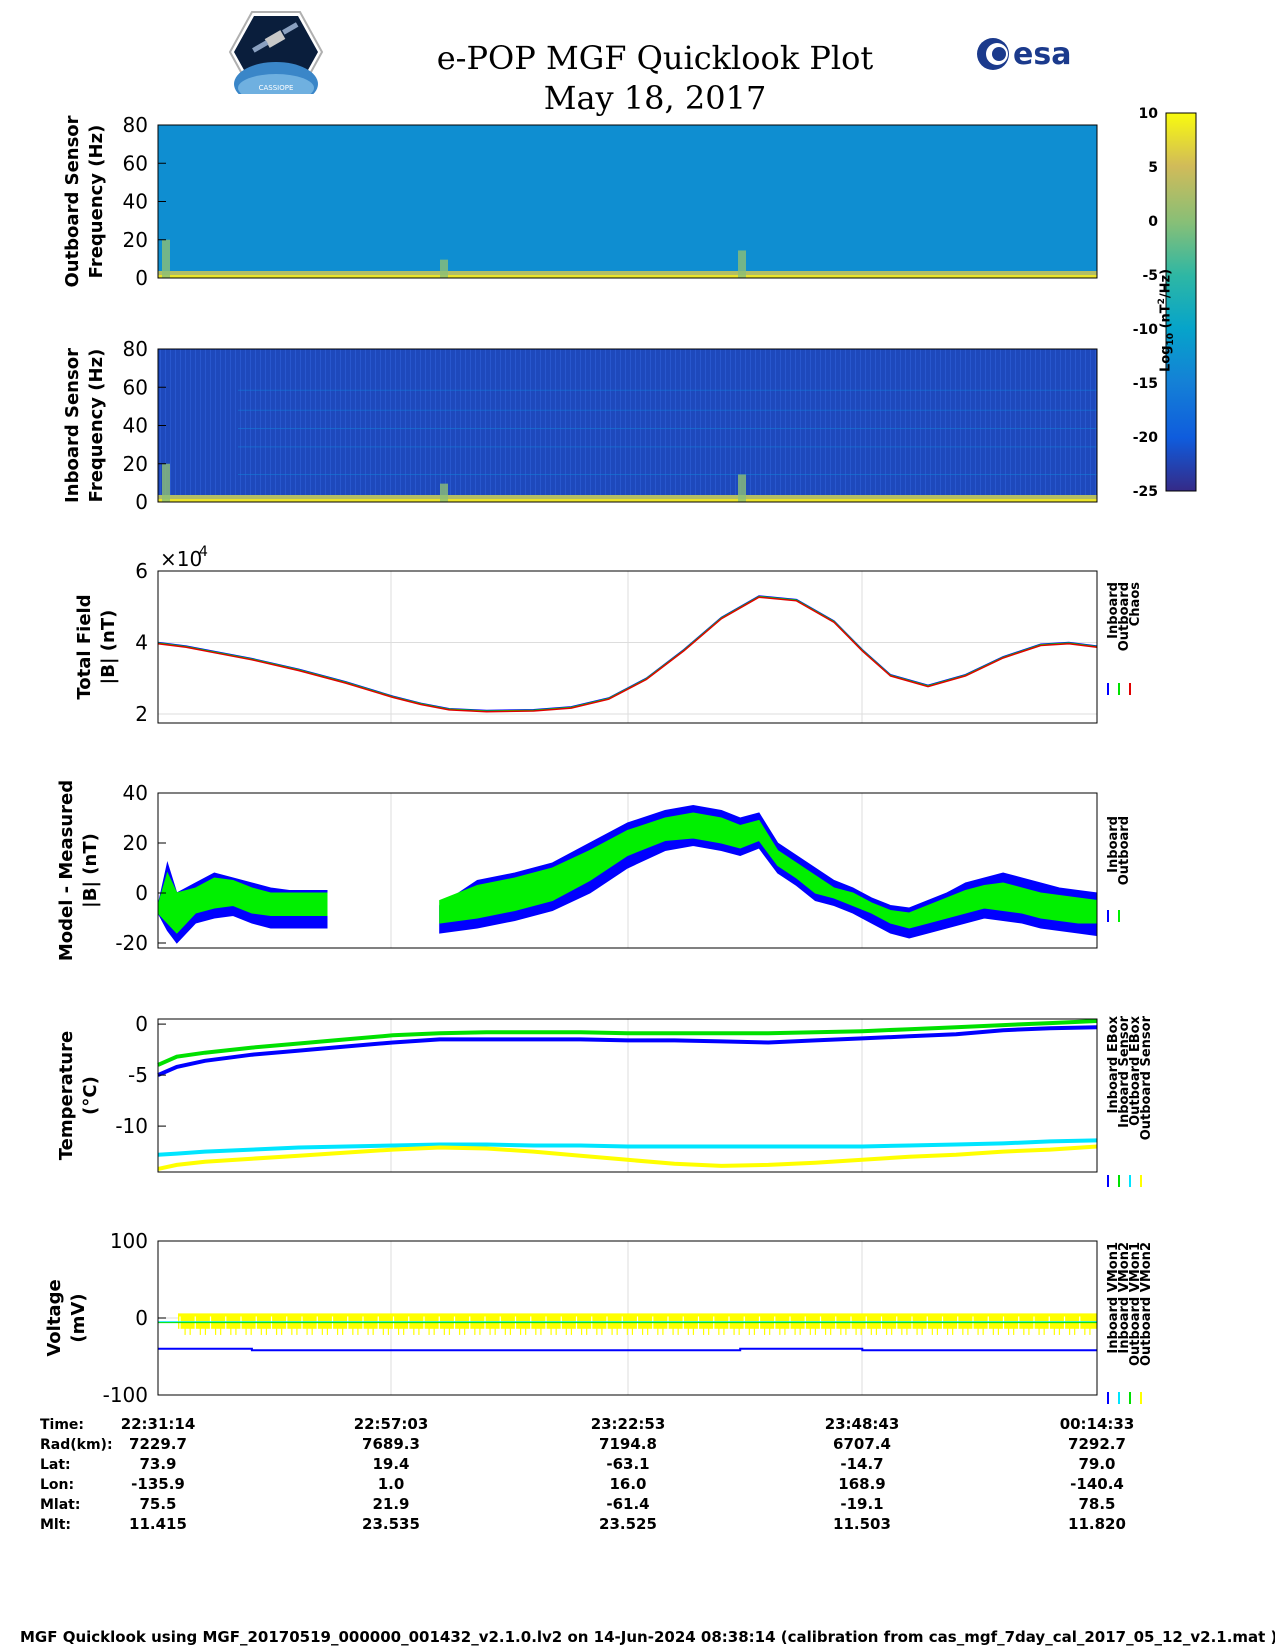 Image resolution: width=1275 pixels, height=1650 pixels. I want to click on table-row-label: Mlat:, so click(60, 1505).